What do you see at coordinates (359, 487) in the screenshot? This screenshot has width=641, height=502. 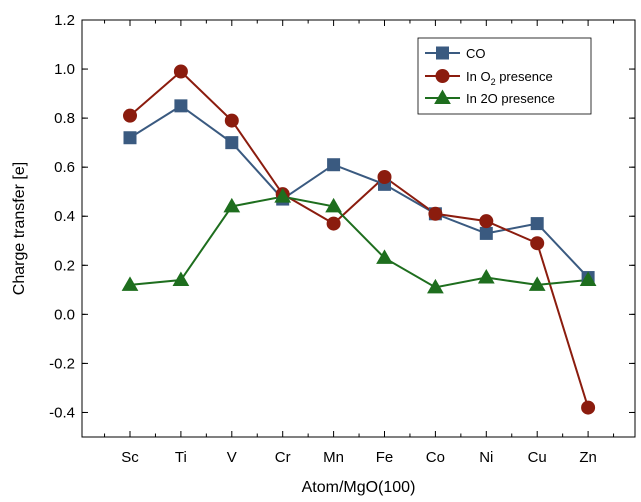 I see `x-axis-title: Atom/MgO(100)` at bounding box center [359, 487].